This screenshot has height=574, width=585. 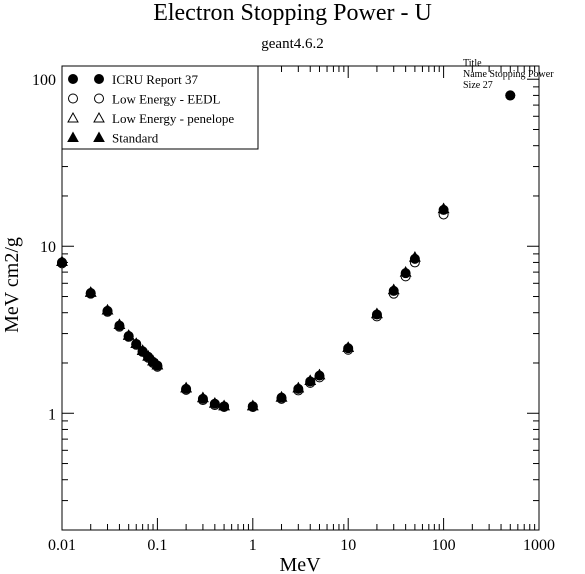 What do you see at coordinates (52, 414) in the screenshot?
I see `y-tick-label: 1` at bounding box center [52, 414].